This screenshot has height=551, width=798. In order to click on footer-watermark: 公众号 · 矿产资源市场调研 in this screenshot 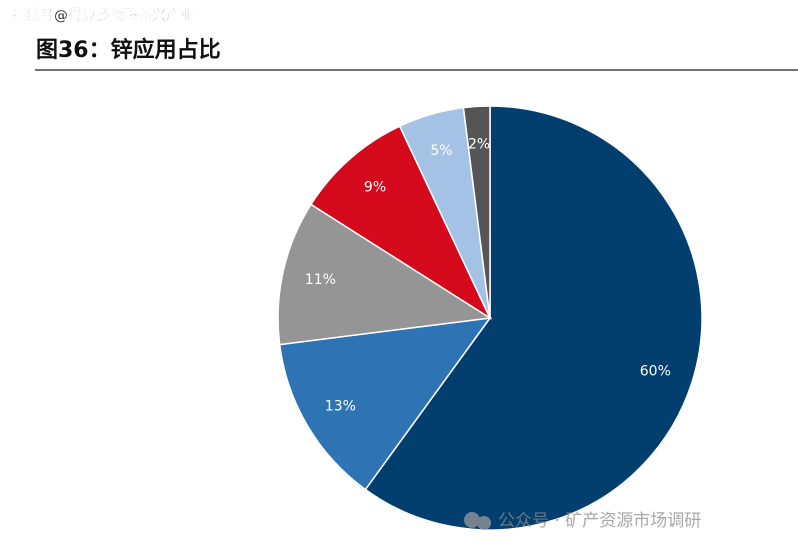, I will do `click(599, 521)`.